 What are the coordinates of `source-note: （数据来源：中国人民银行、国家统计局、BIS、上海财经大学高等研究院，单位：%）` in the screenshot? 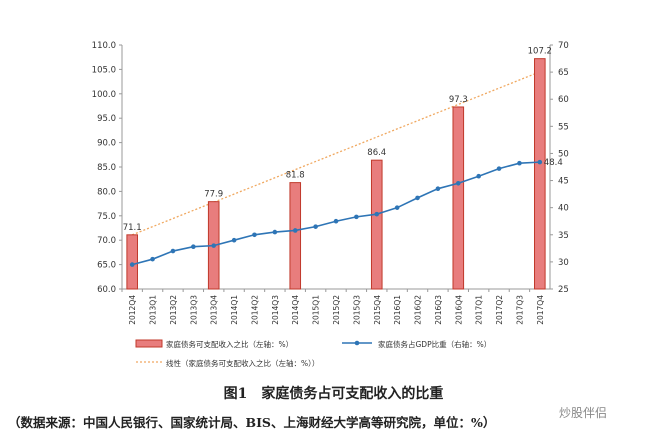 It's located at (252, 422).